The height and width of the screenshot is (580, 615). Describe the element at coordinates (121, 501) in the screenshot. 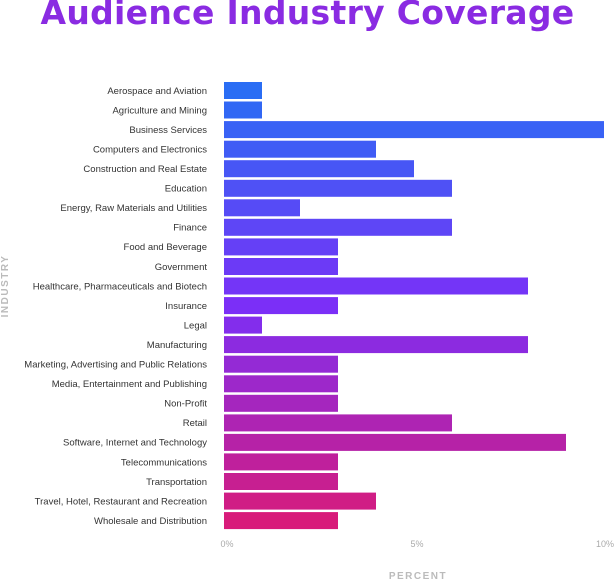

I see `category-label: Travel, Hotel, Restaurant and Recreation` at that location.